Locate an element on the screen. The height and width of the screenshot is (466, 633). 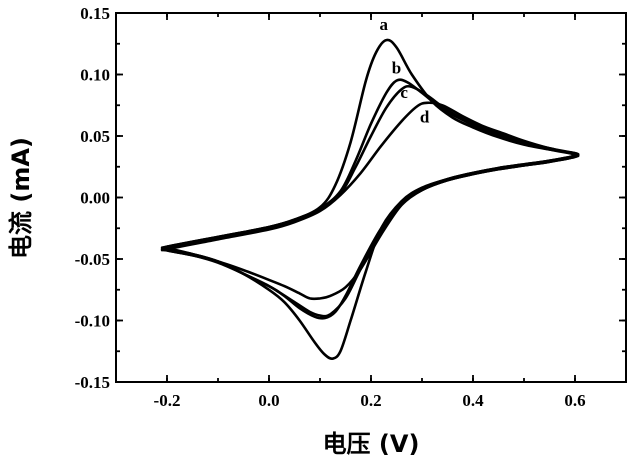
y-tick-label: 0.00 is located at coordinates (95, 198).